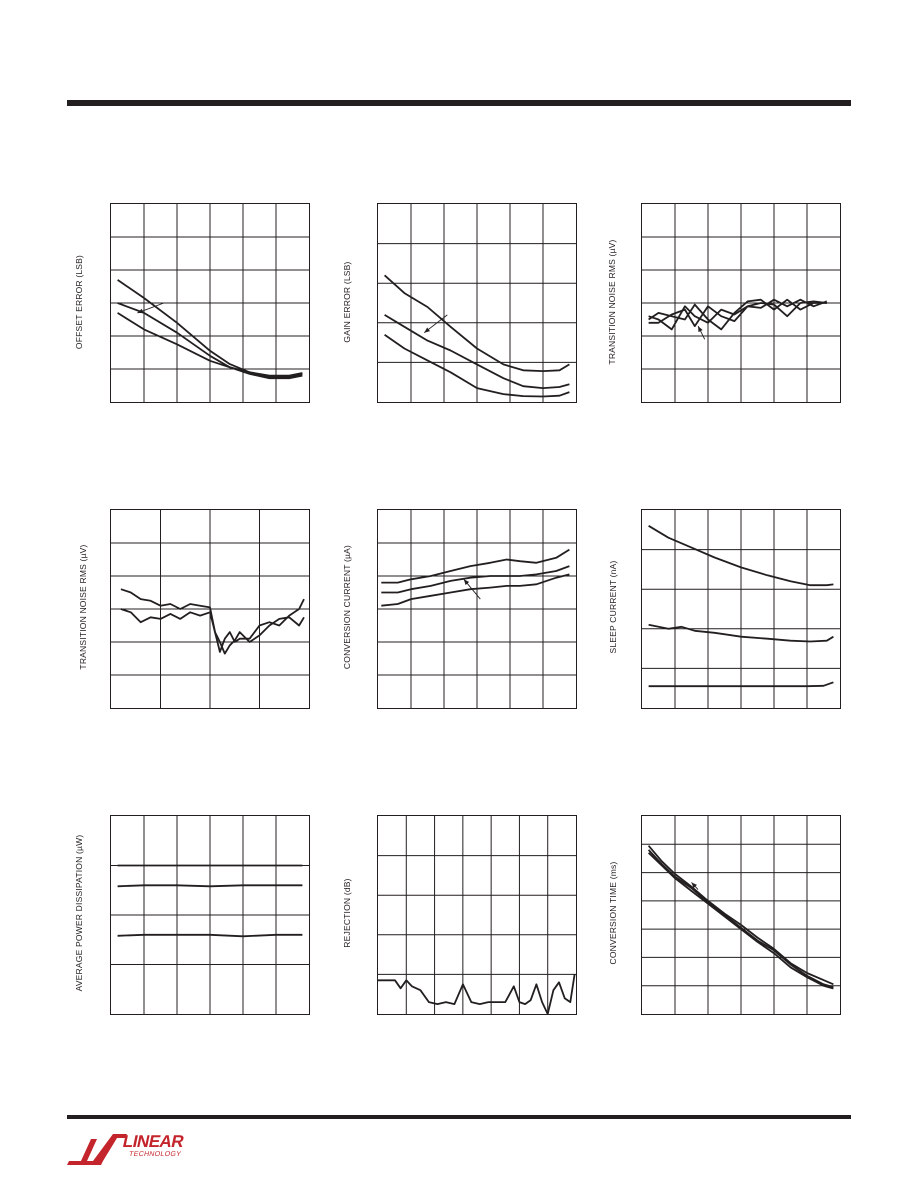 The image size is (918, 1188). I want to click on sleep-current-plot, so click(741, 609).